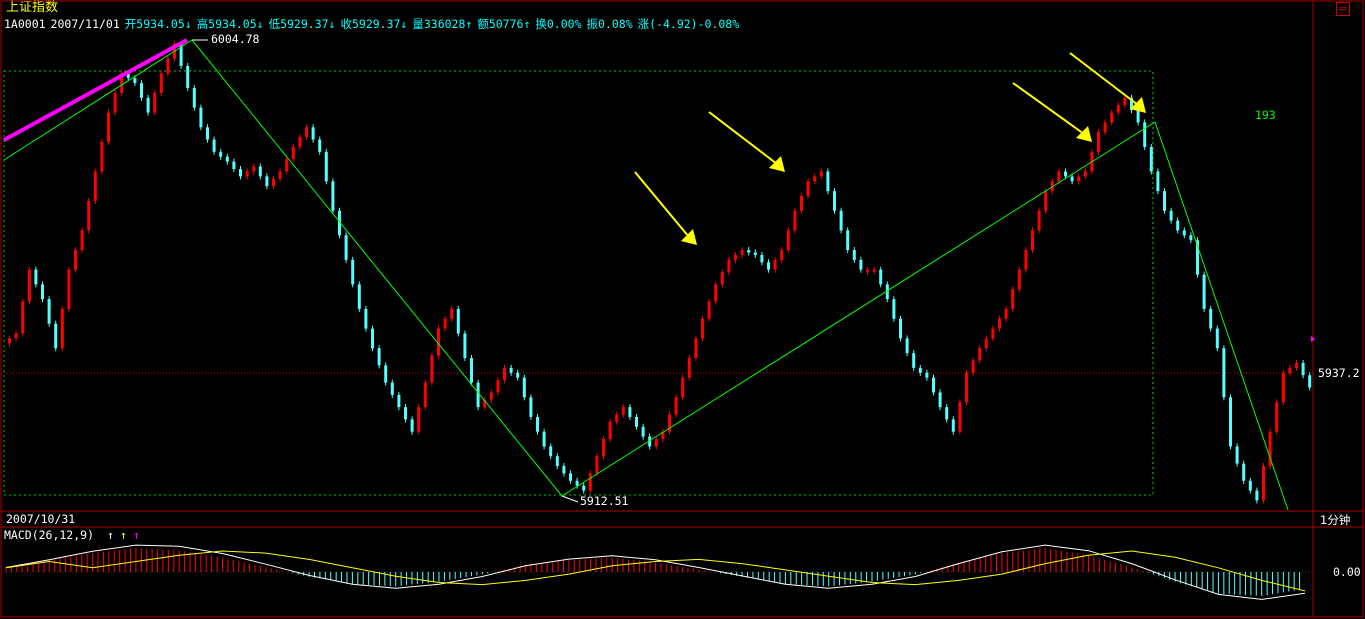 The width and height of the screenshot is (1365, 619). I want to click on low-price: 低5929.37↓, so click(302, 24).